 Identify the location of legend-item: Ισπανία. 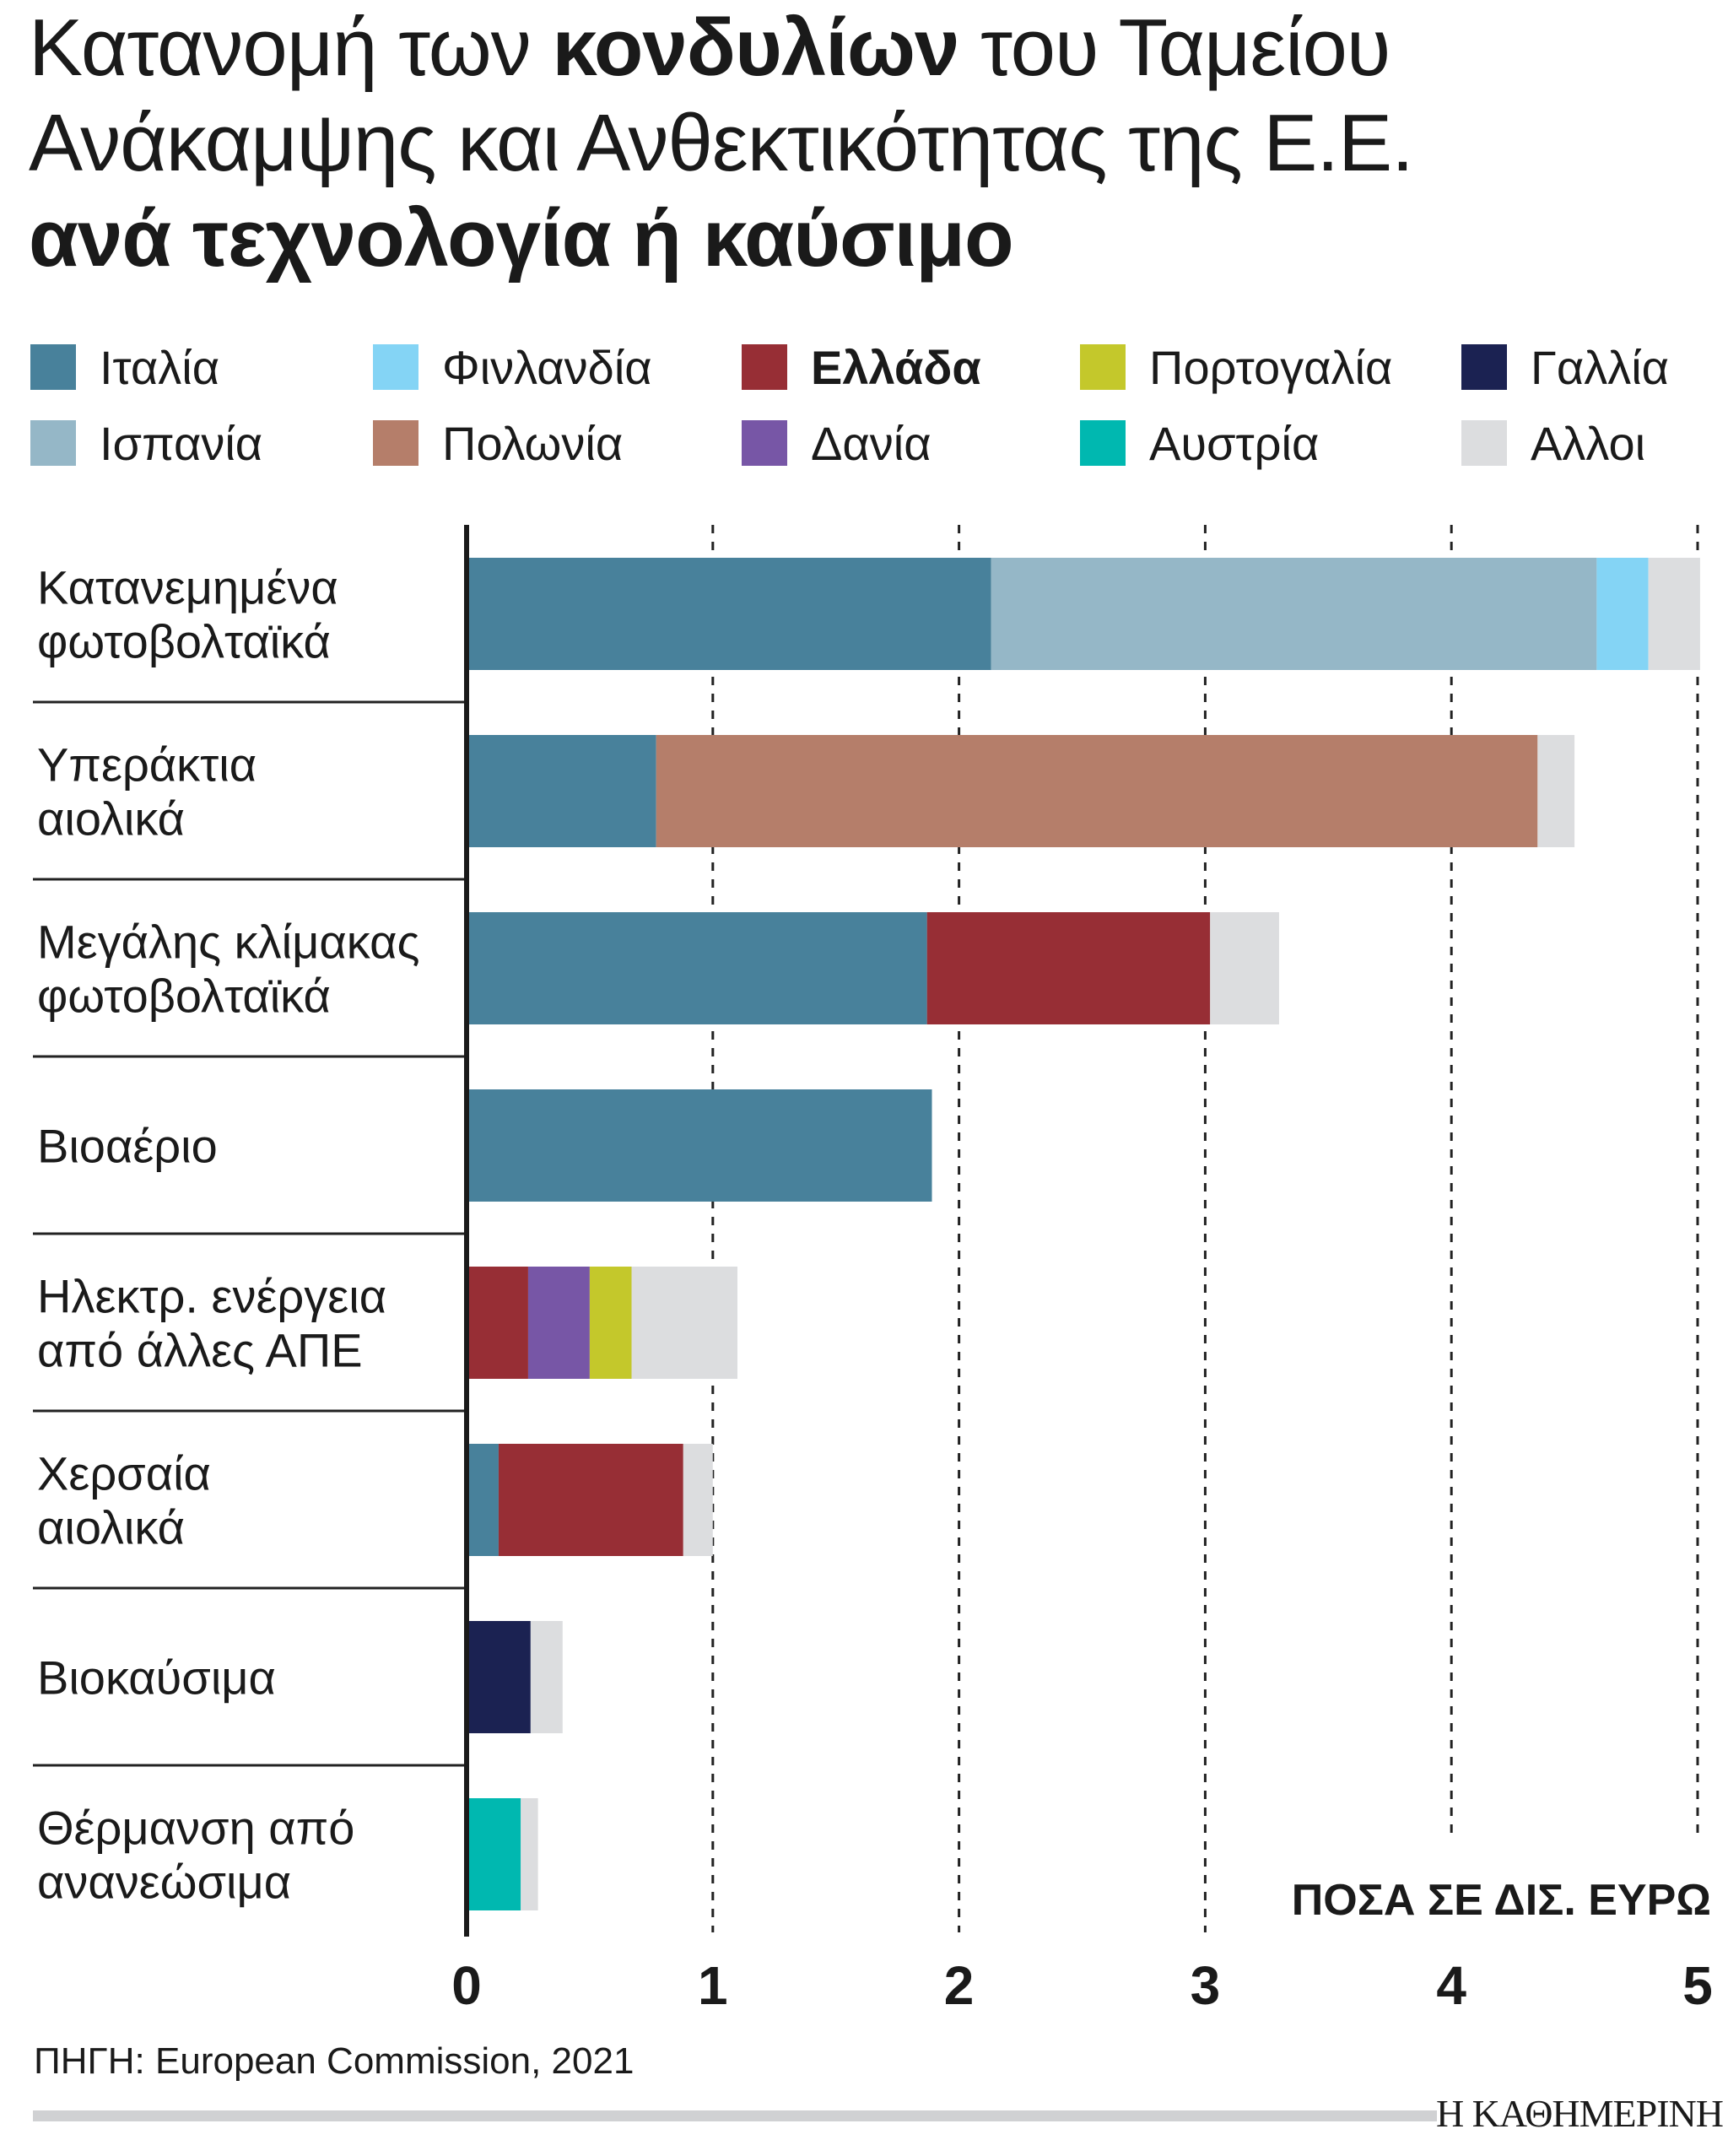
(146, 443).